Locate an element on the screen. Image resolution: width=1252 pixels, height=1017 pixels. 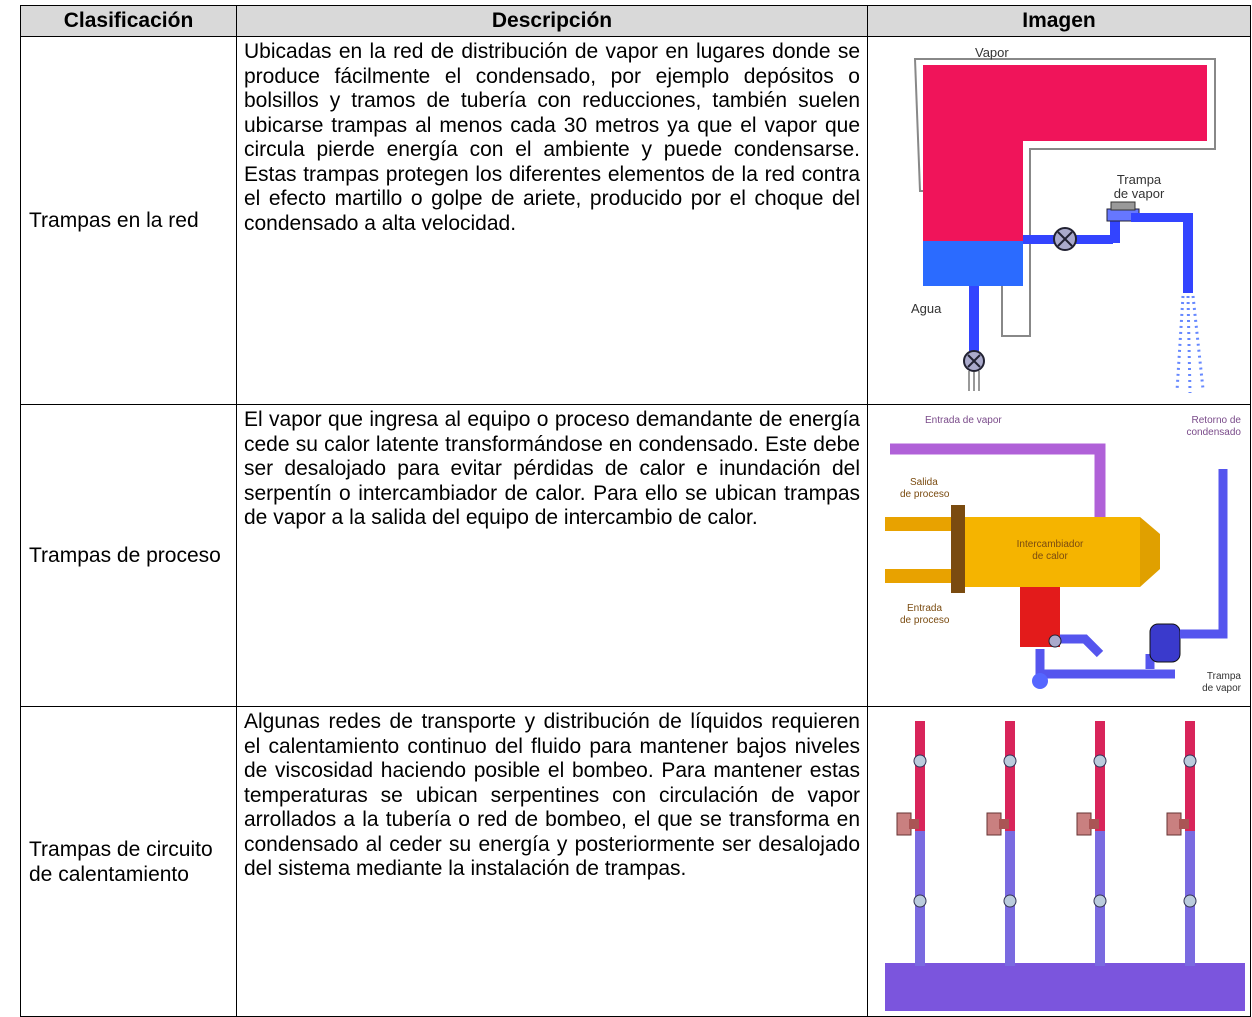
header-cell: Imagen is located at coordinates (1059, 21).